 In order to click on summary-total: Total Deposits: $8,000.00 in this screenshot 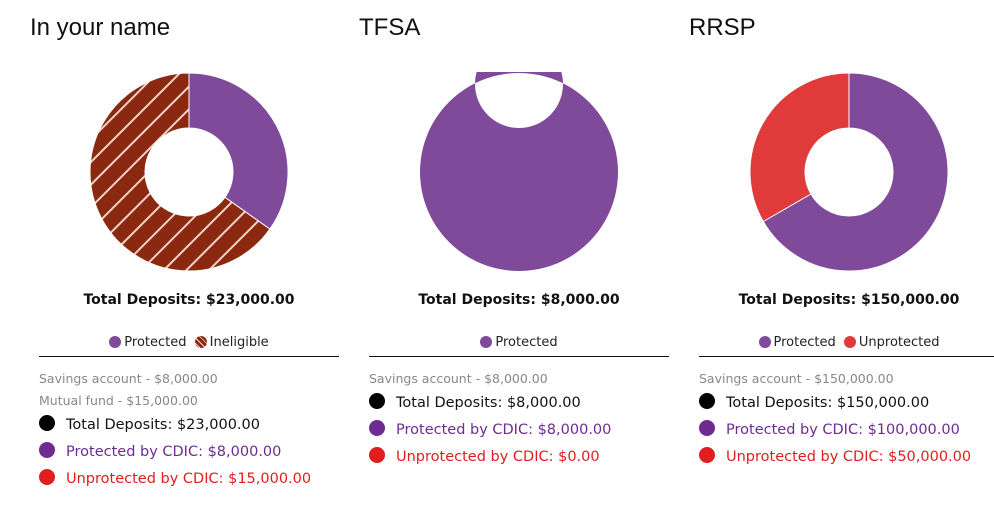, I will do `click(524, 406)`.